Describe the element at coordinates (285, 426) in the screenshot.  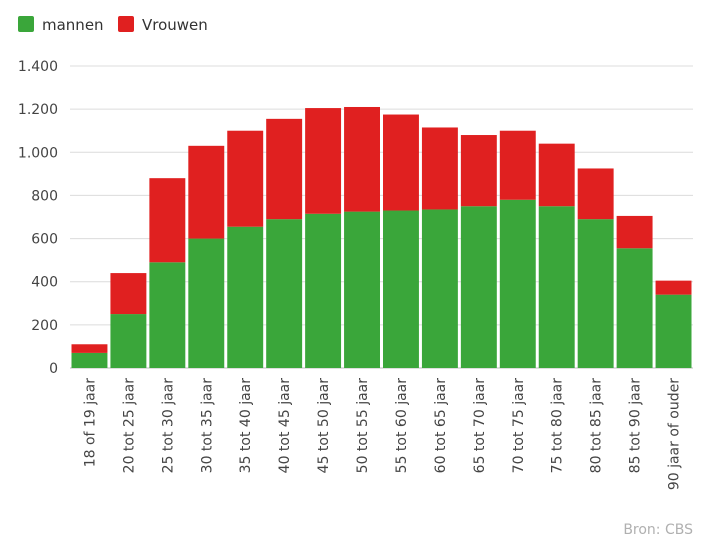
I see `x-tick-label: 40 tot 45 jaar` at that location.